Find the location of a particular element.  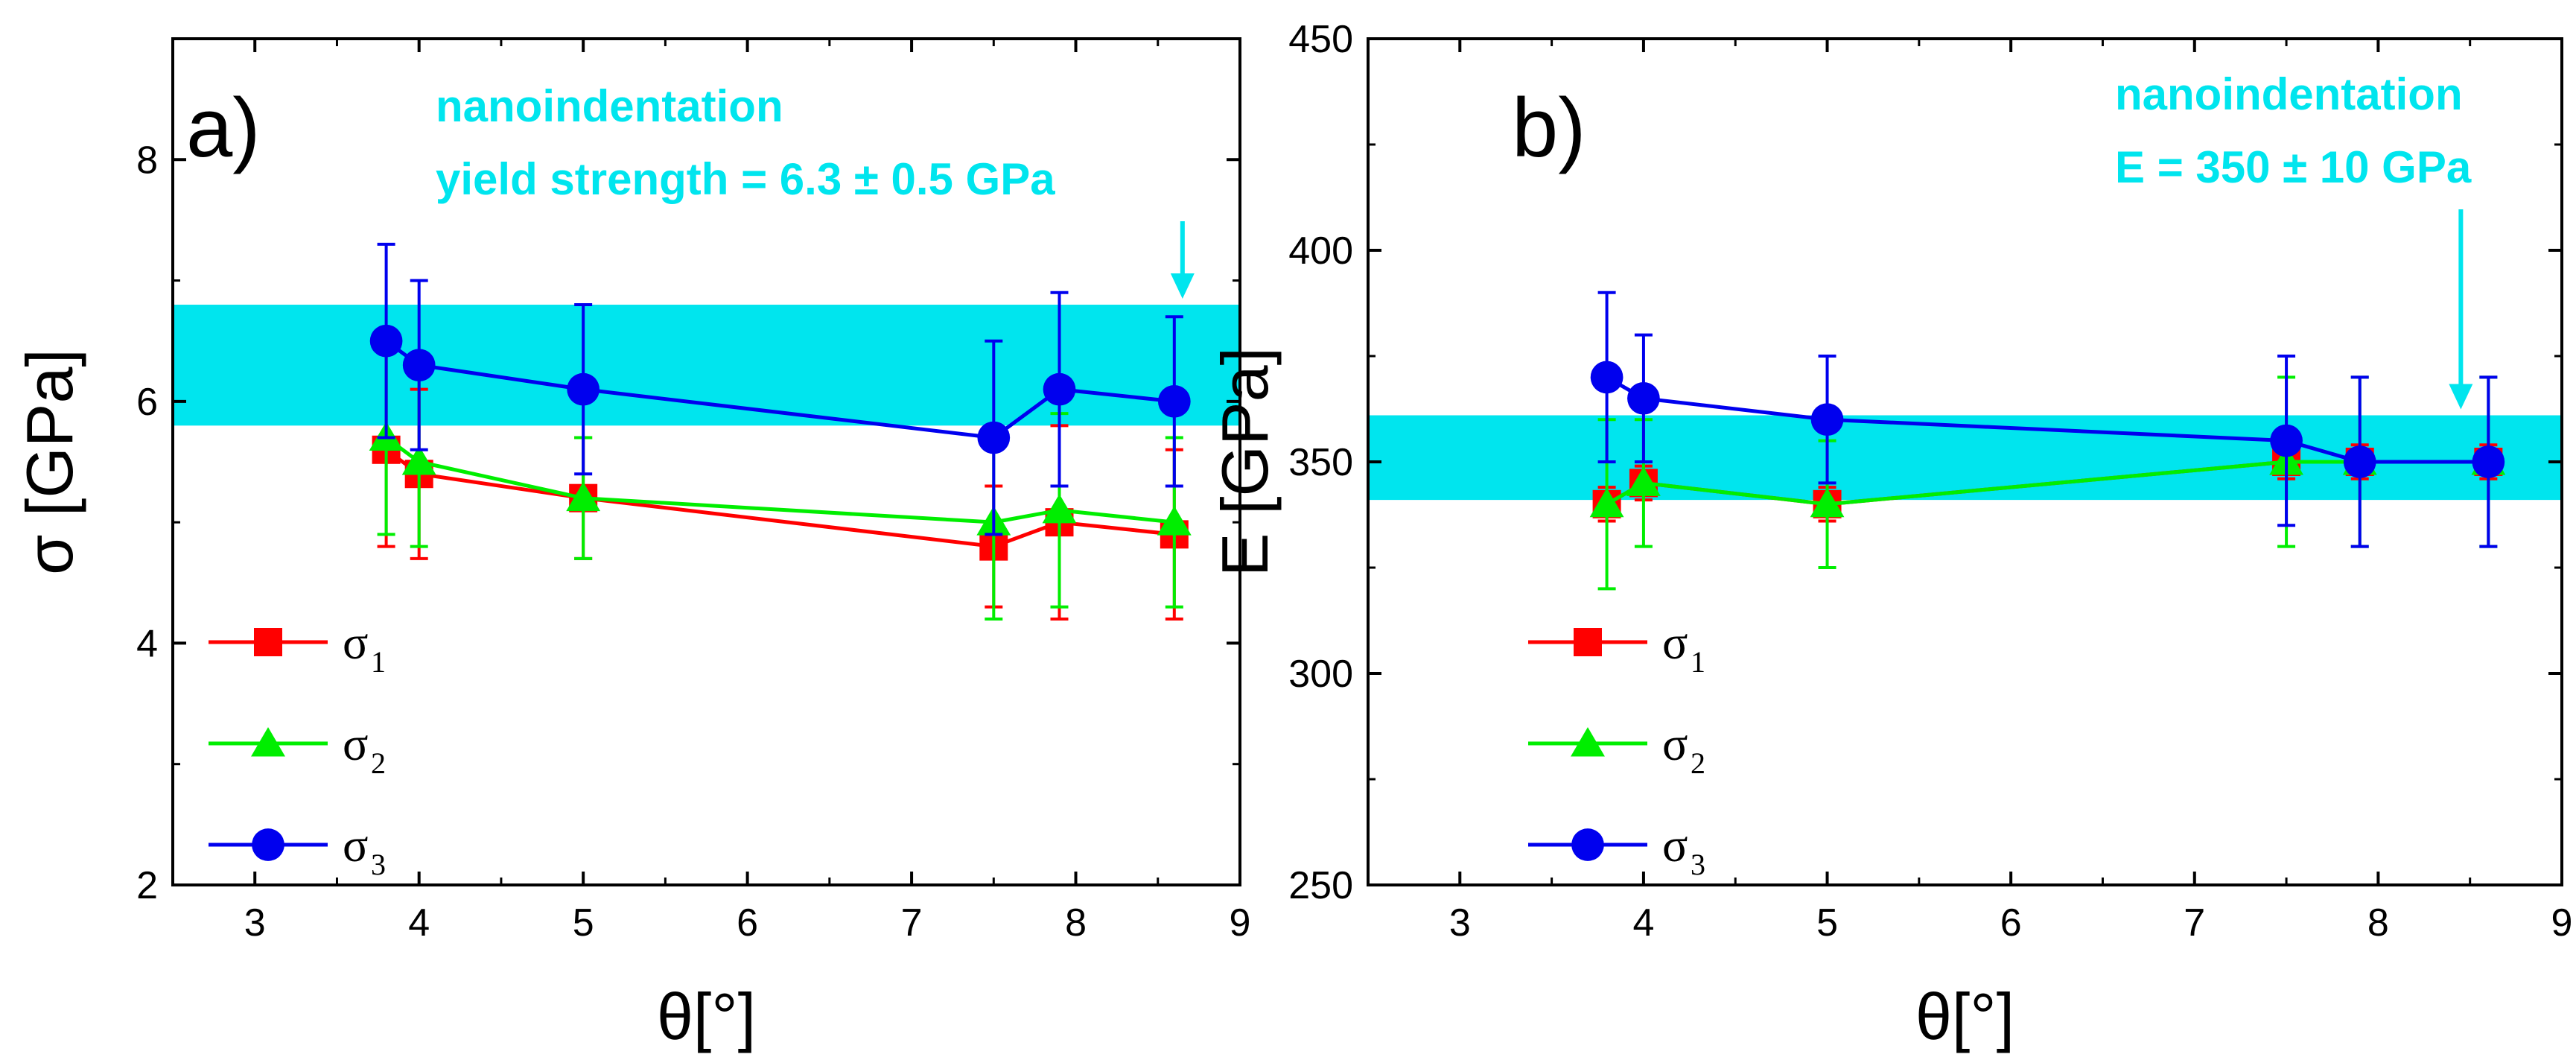

y-tick-label: 300 is located at coordinates (1320, 674).